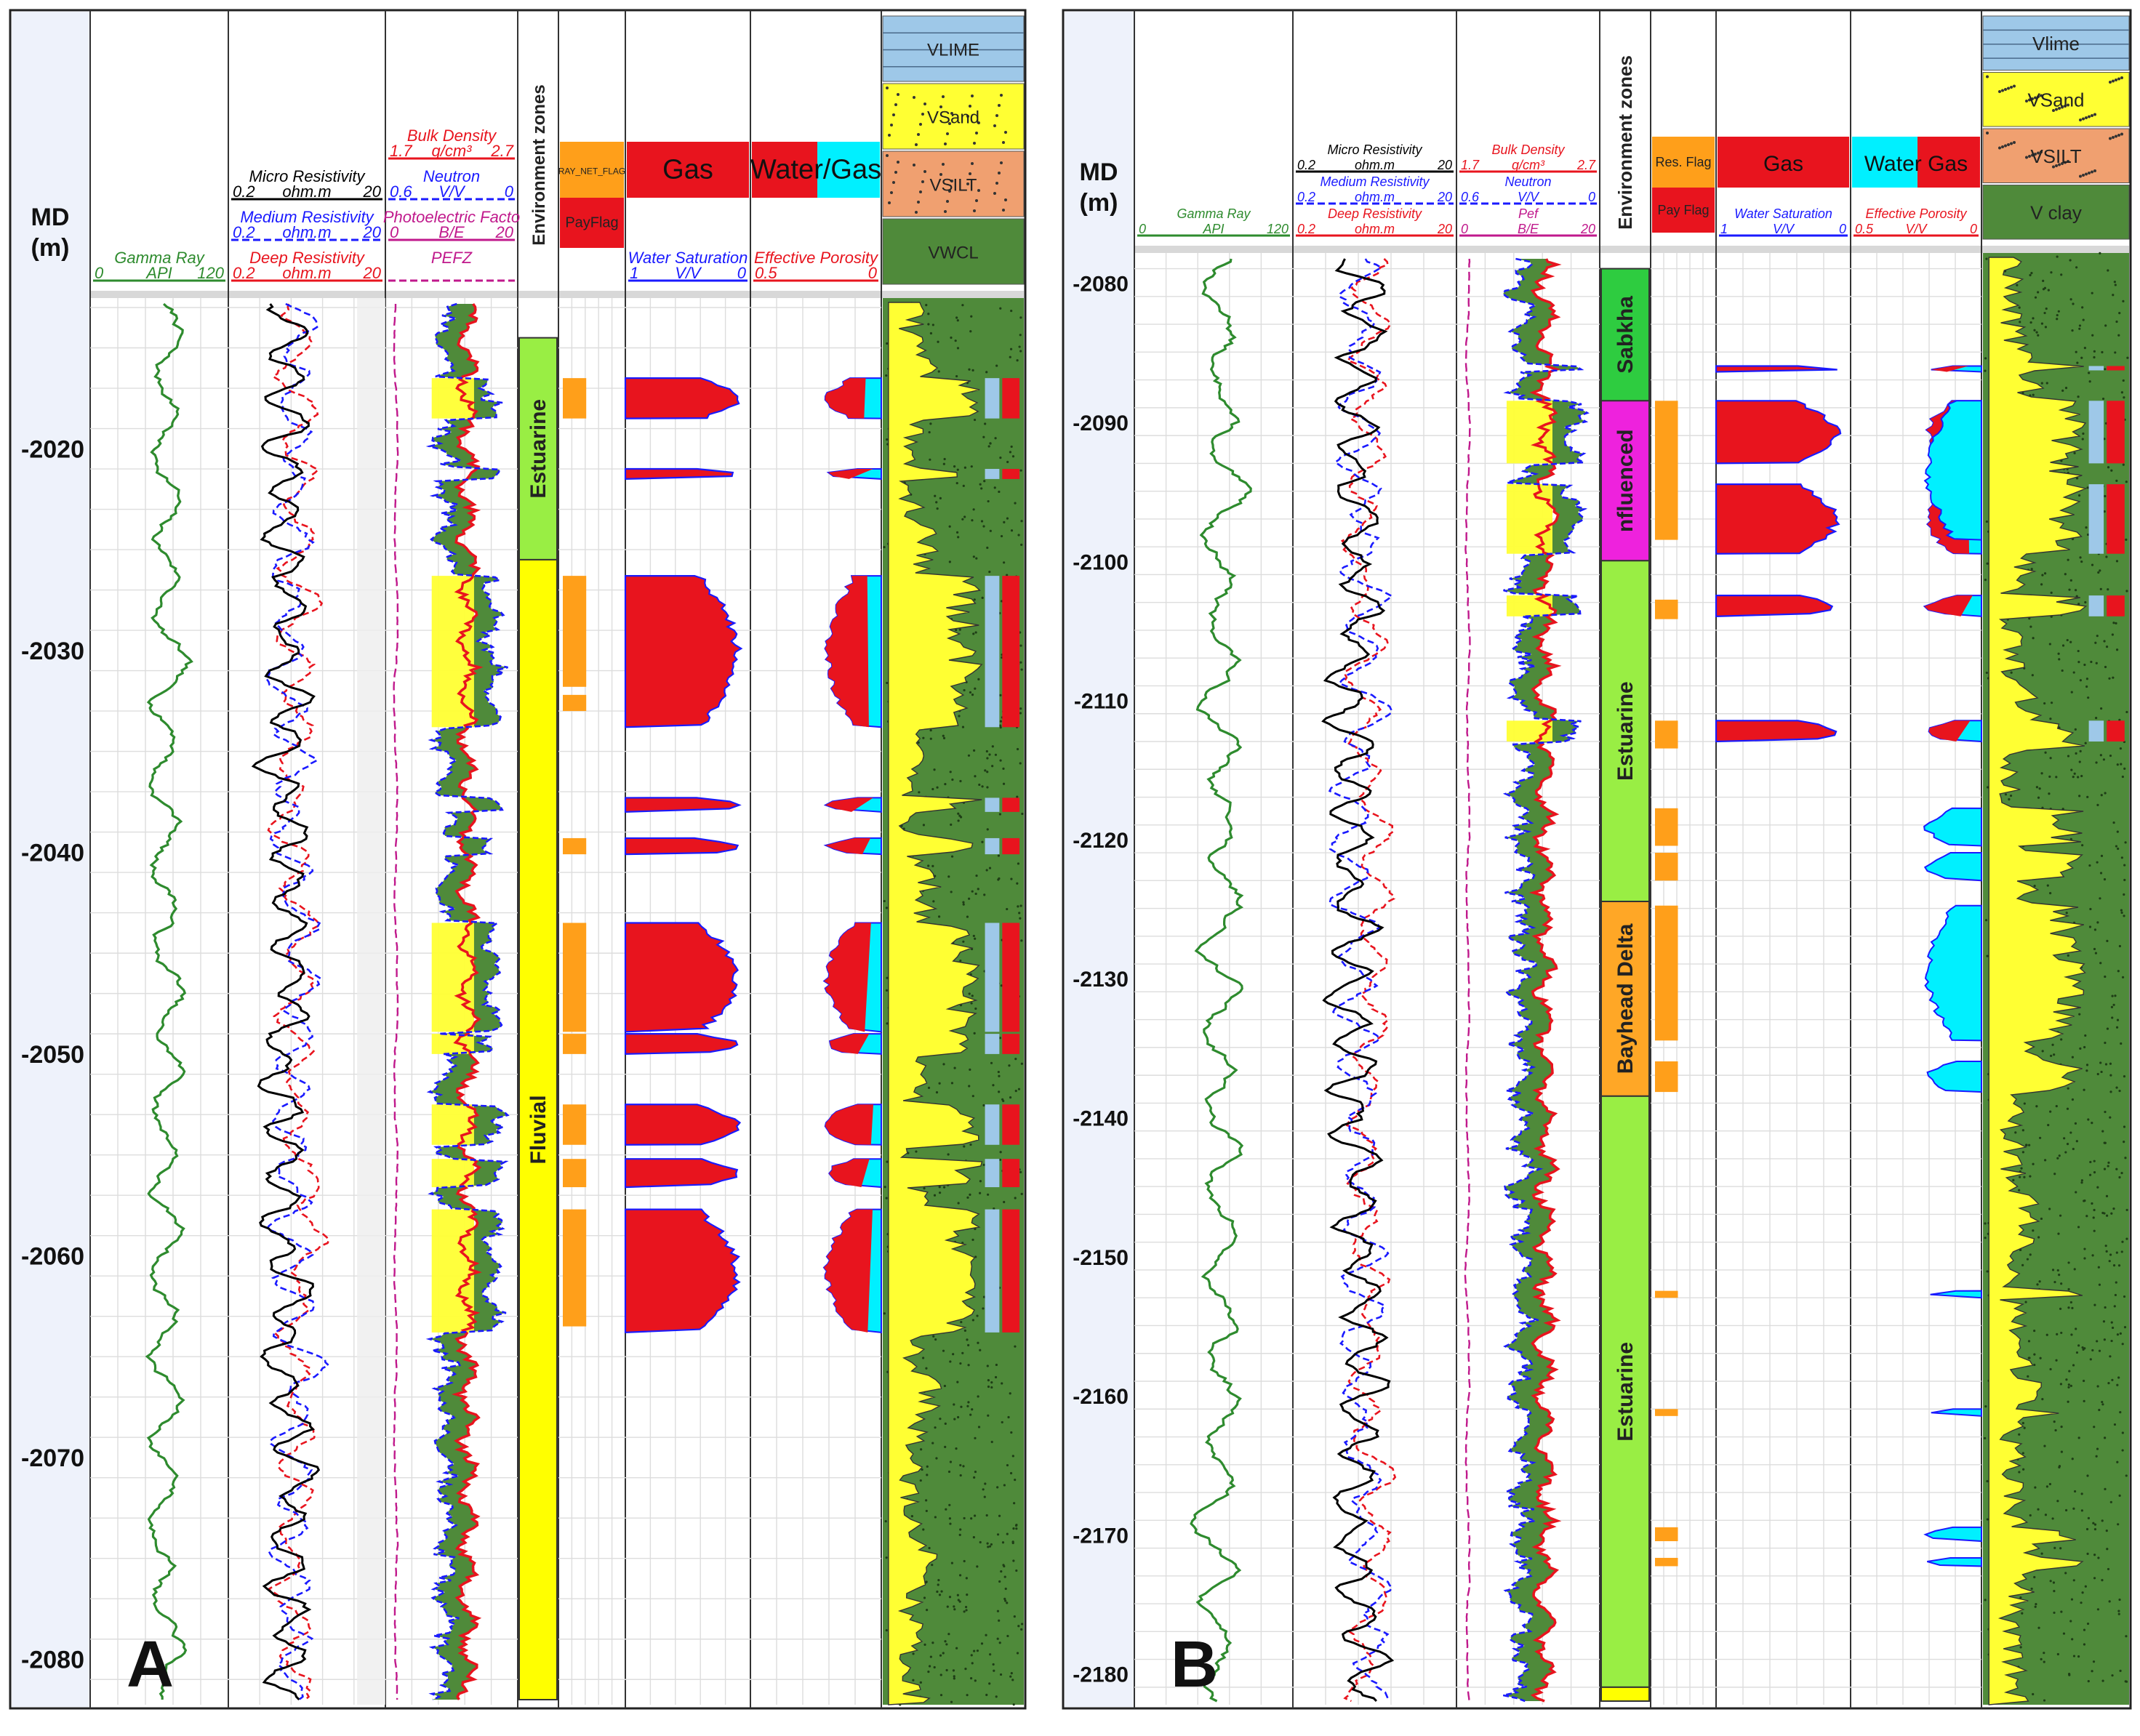  I want to click on curve-min: 0.6, so click(1470, 197).